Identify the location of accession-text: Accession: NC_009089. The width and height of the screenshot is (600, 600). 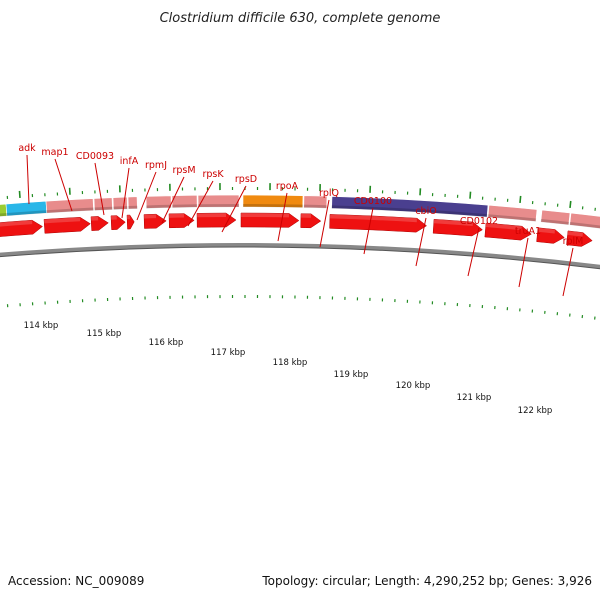
(76, 581).